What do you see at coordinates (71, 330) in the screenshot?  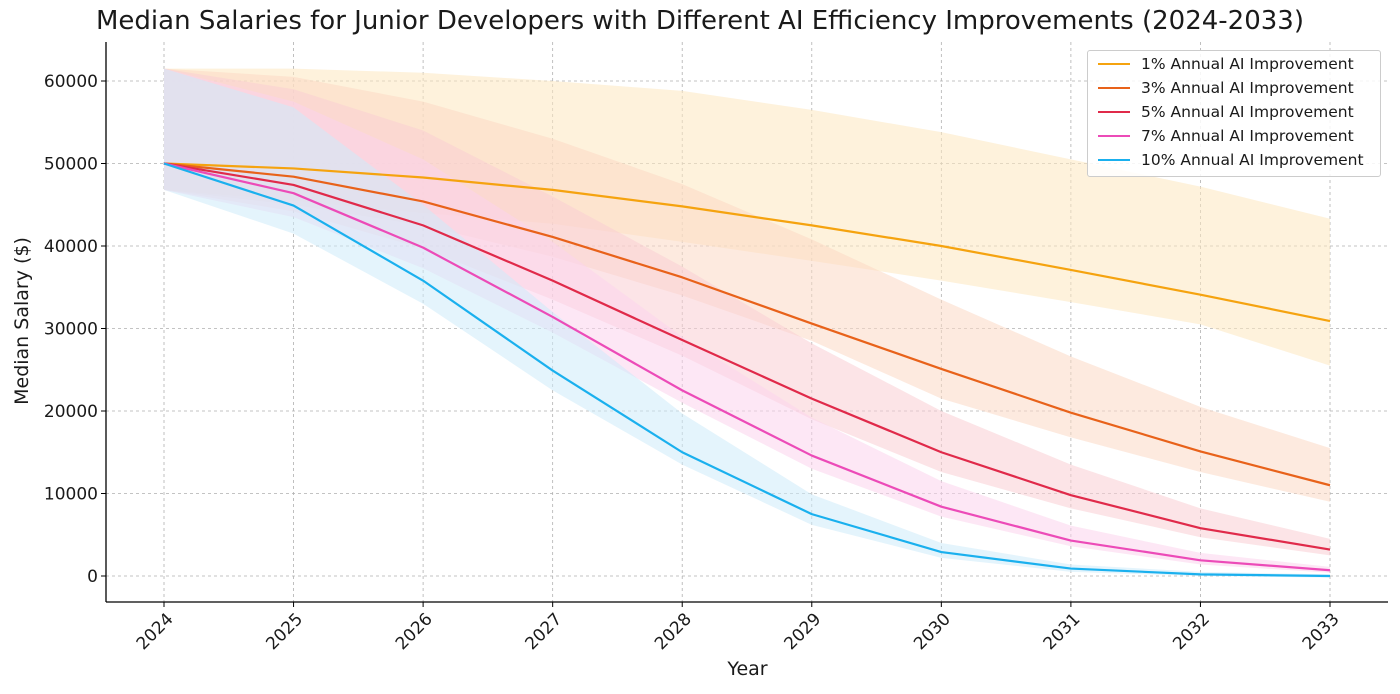 I see `y-tick-label-30000: 30000` at bounding box center [71, 330].